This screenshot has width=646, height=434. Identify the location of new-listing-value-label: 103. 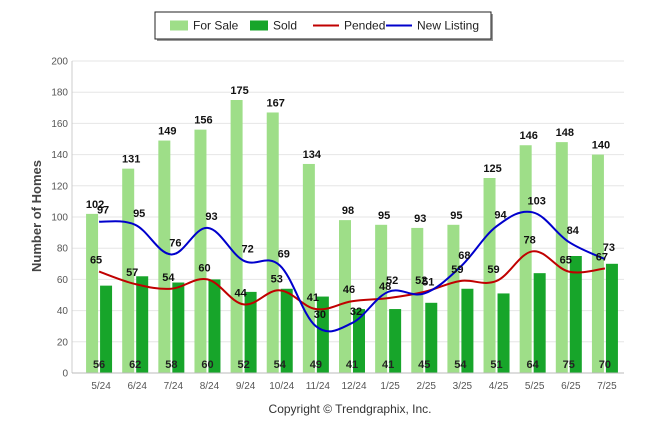
(536, 201).